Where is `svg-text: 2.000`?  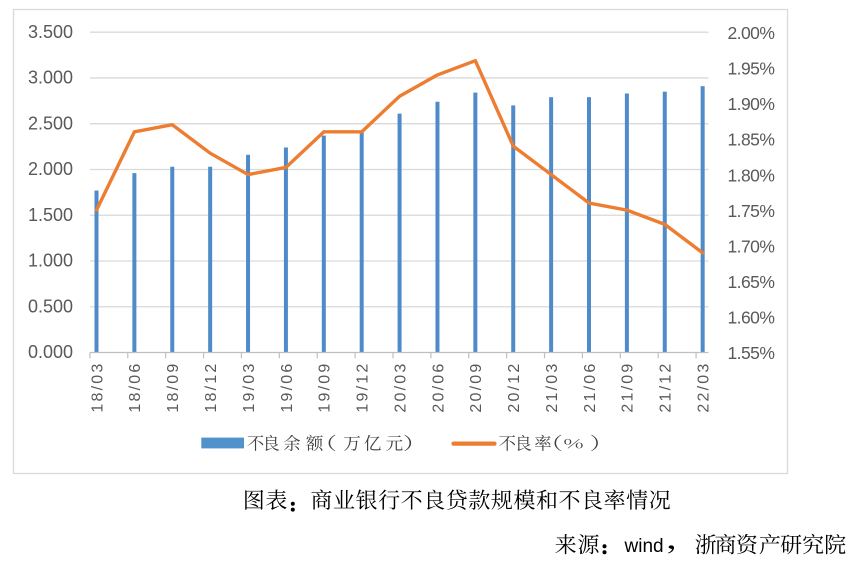 svg-text: 2.000 is located at coordinates (50, 169).